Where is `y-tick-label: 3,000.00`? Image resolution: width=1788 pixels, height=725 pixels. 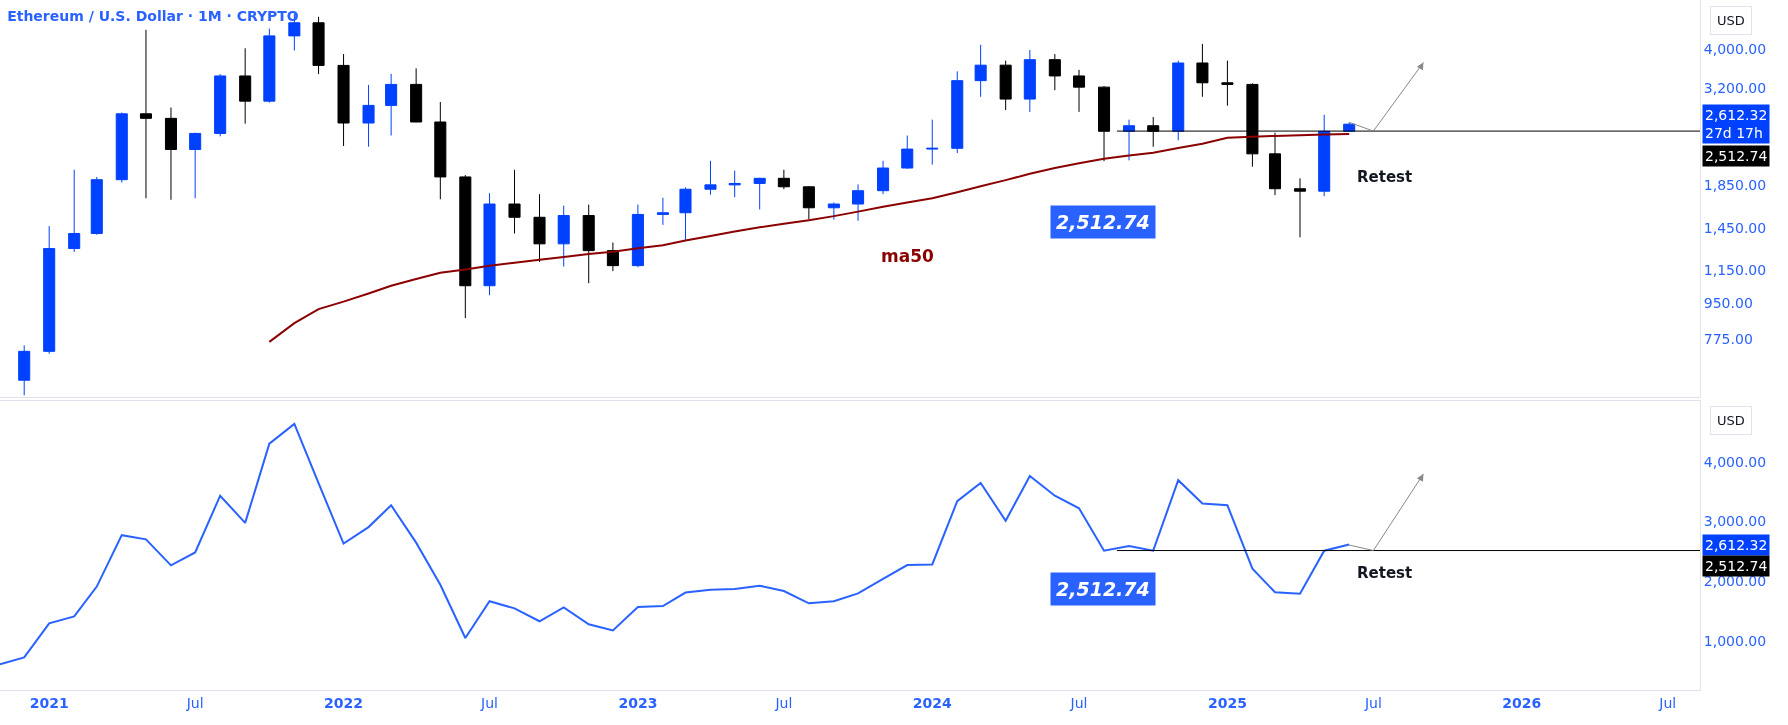
y-tick-label: 3,000.00 is located at coordinates (1735, 521).